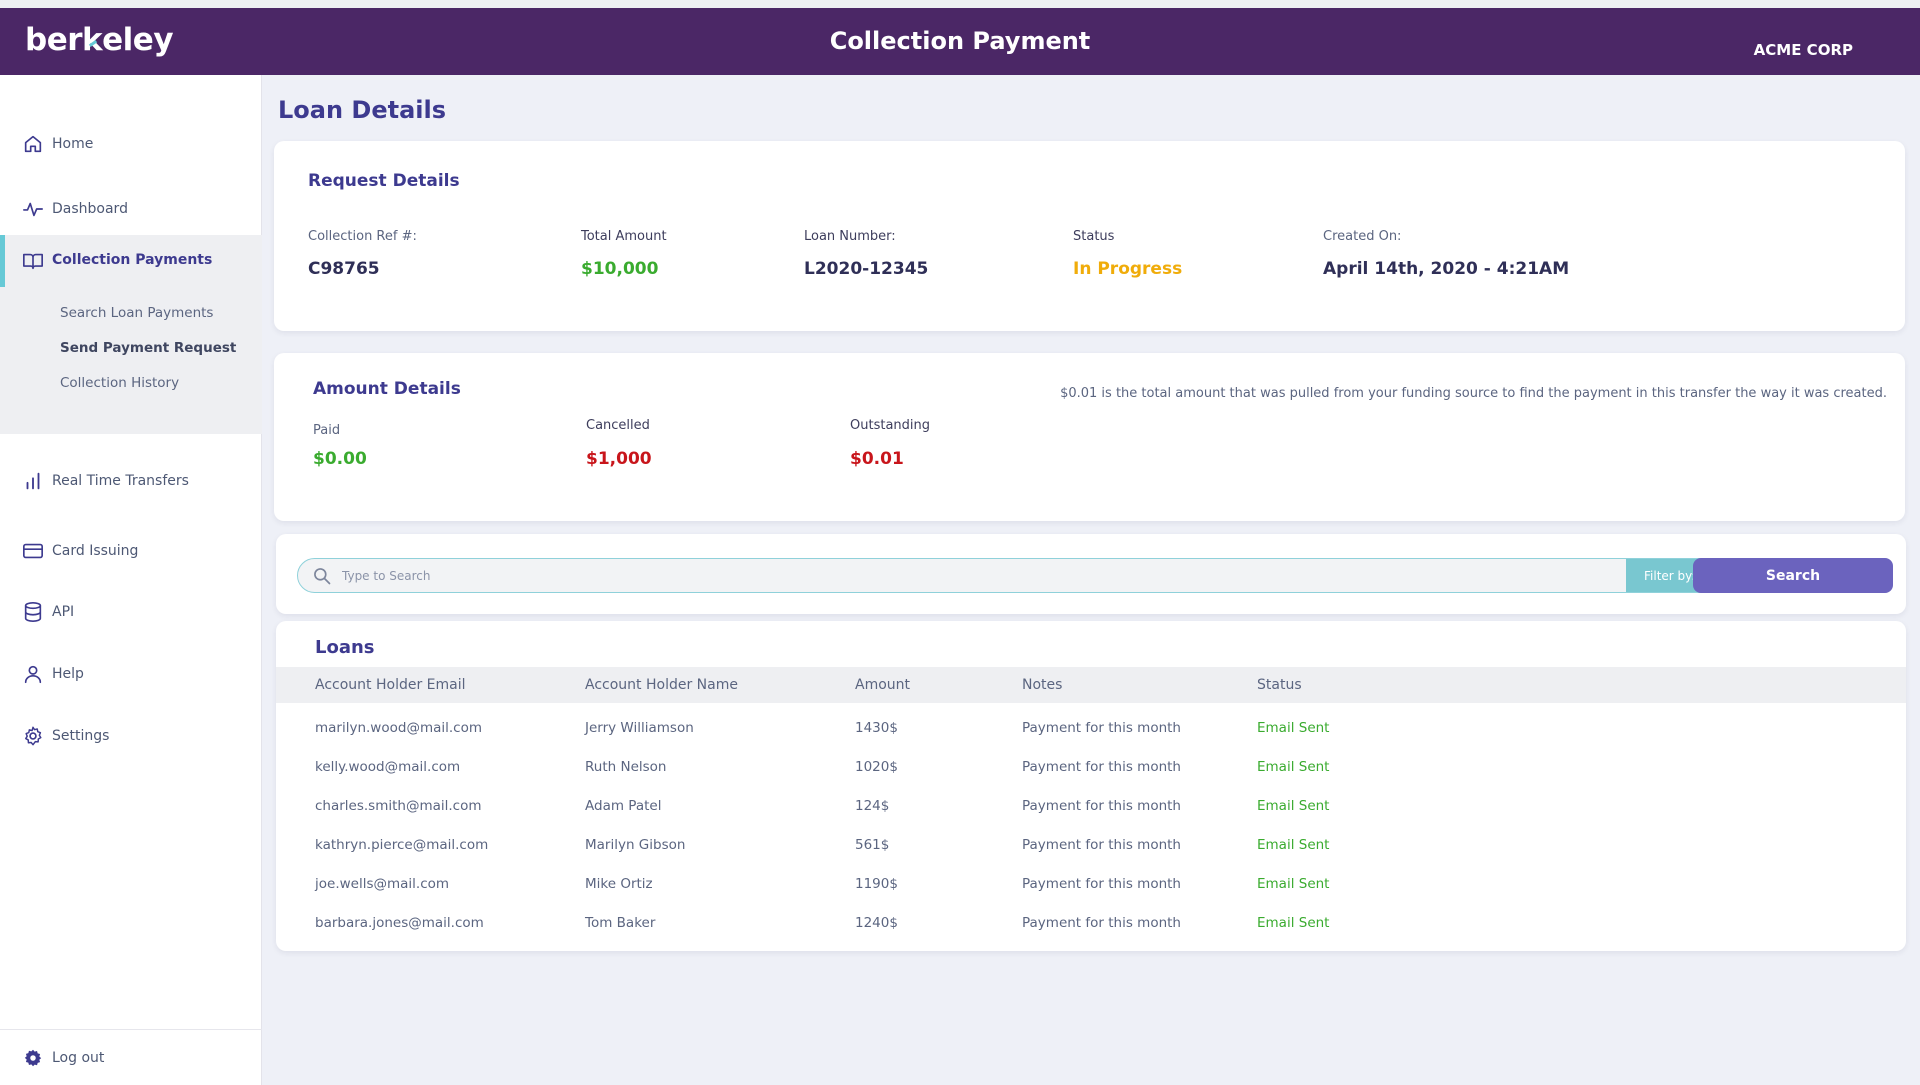 This screenshot has width=1920, height=1085. What do you see at coordinates (398, 728) in the screenshot?
I see `cell-email: marilyn.wood@mail.com` at bounding box center [398, 728].